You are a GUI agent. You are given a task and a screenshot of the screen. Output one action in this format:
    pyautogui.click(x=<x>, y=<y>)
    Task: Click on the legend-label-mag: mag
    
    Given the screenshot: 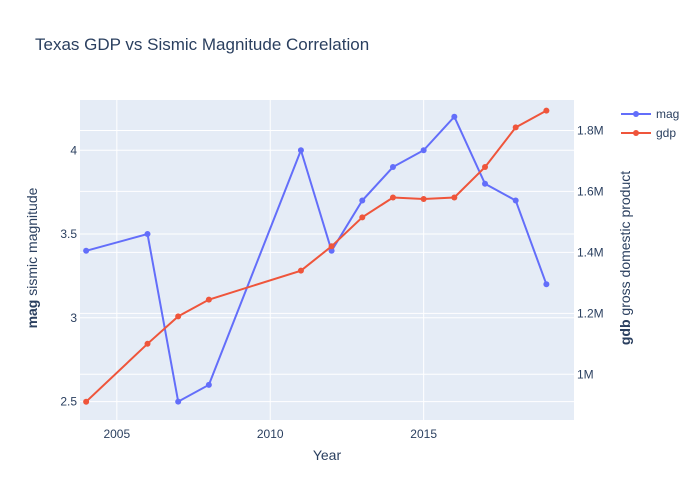 What is the action you would take?
    pyautogui.click(x=667, y=114)
    